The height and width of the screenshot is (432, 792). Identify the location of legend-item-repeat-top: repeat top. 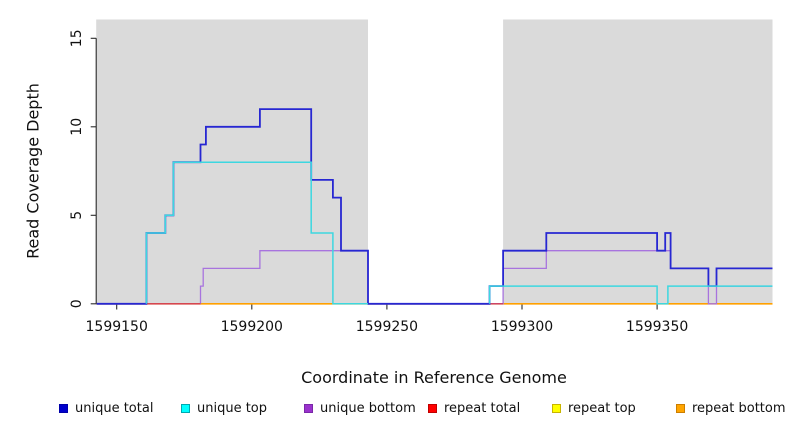
(594, 408).